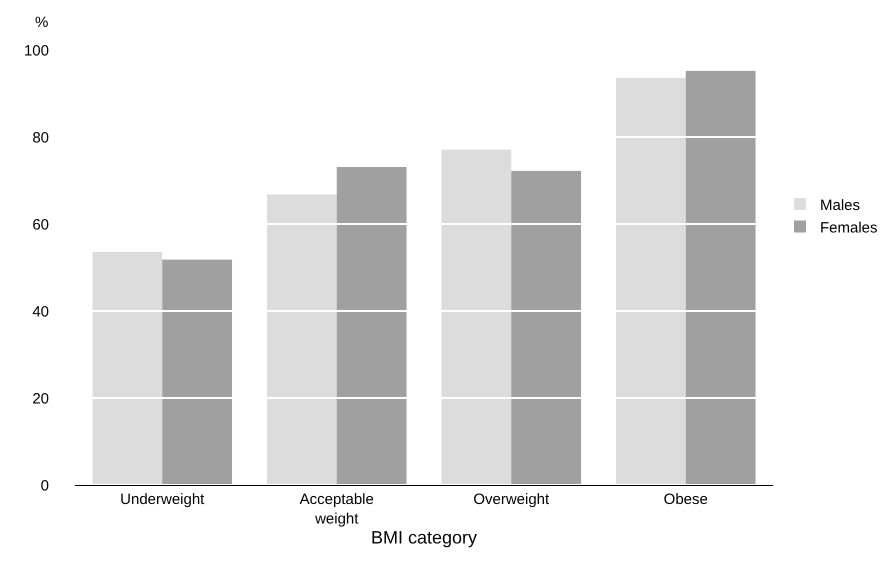  What do you see at coordinates (44, 485) in the screenshot?
I see `y-tick-label: 0` at bounding box center [44, 485].